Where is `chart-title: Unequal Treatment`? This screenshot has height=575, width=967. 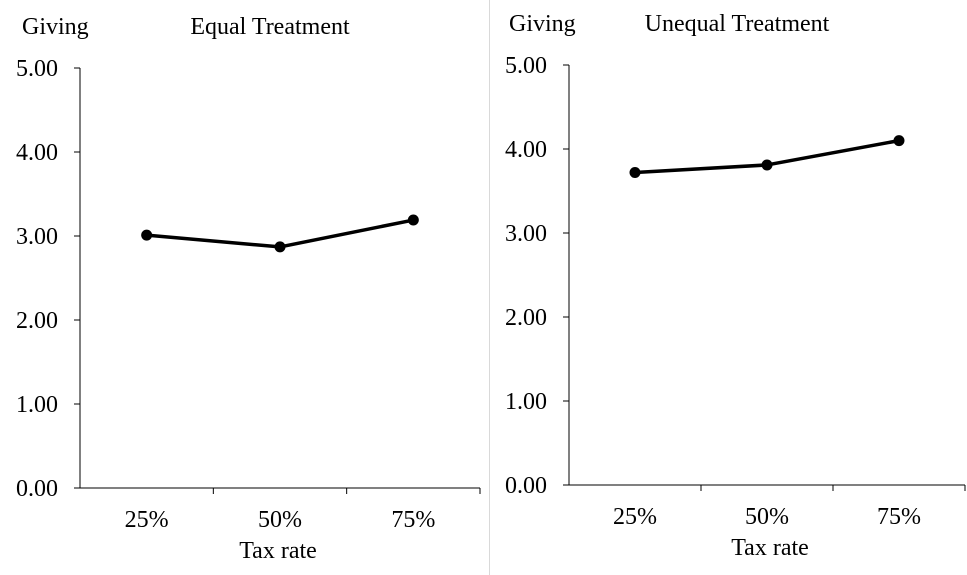
chart-title: Unequal Treatment is located at coordinates (737, 24).